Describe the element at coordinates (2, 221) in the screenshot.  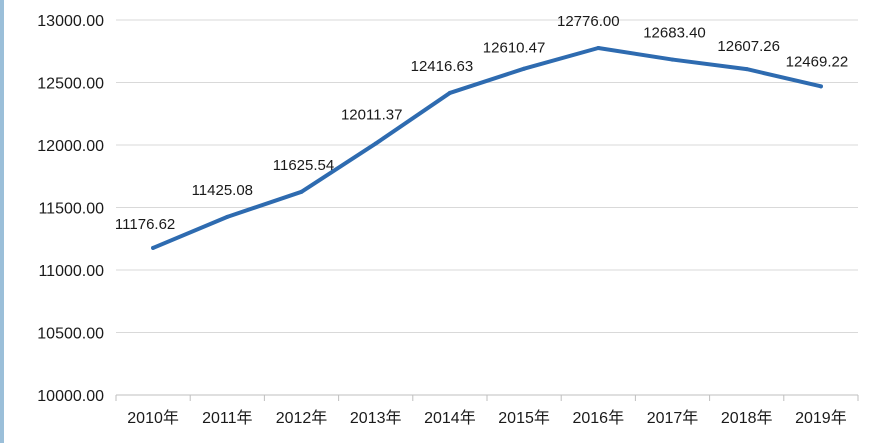
I see `left-edge-strip` at that location.